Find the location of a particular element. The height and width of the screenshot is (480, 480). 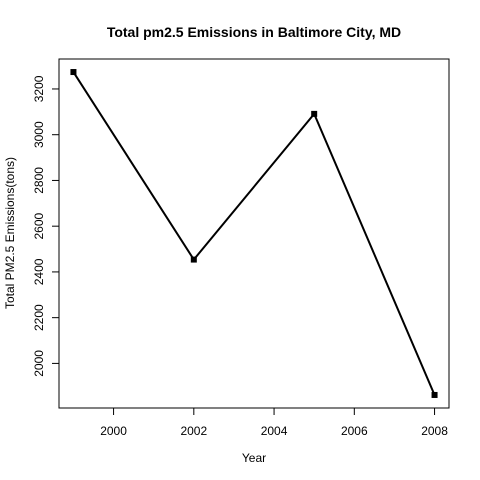

x-tick-label: 2006 is located at coordinates (354, 431).